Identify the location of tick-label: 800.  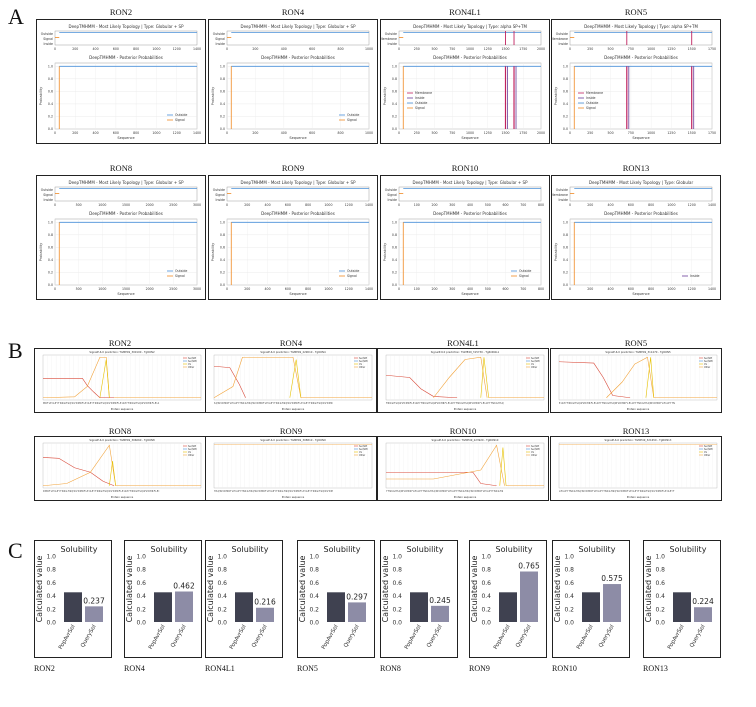
(341, 49).